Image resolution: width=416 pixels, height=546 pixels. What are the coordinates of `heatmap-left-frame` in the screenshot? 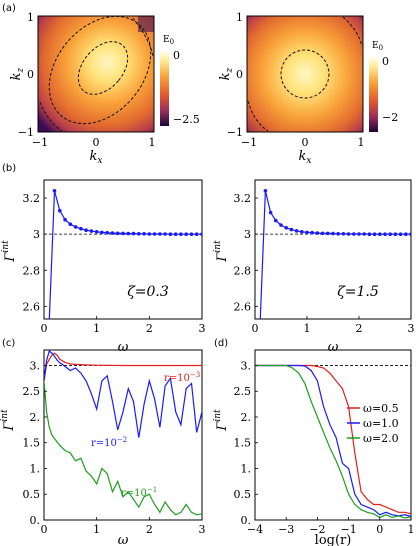 It's located at (96, 74).